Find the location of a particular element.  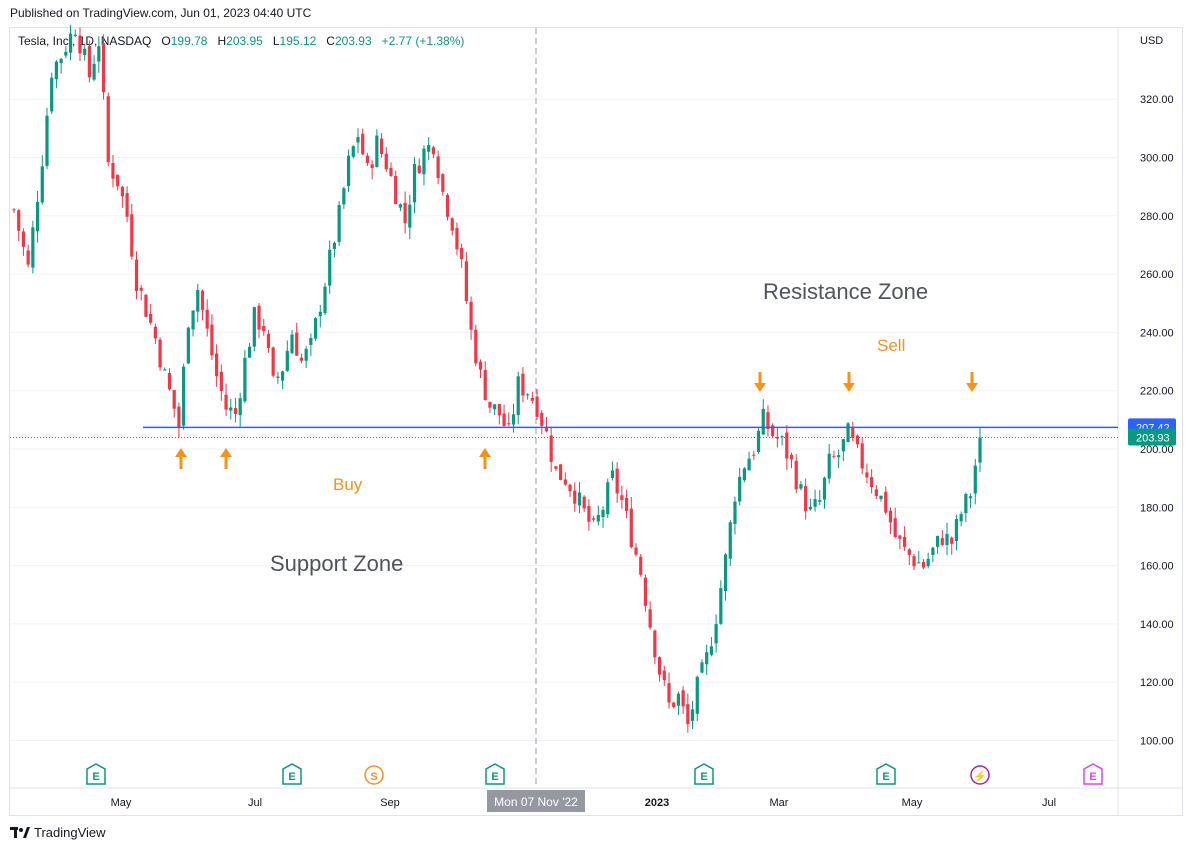

high-label: H is located at coordinates (222, 41).